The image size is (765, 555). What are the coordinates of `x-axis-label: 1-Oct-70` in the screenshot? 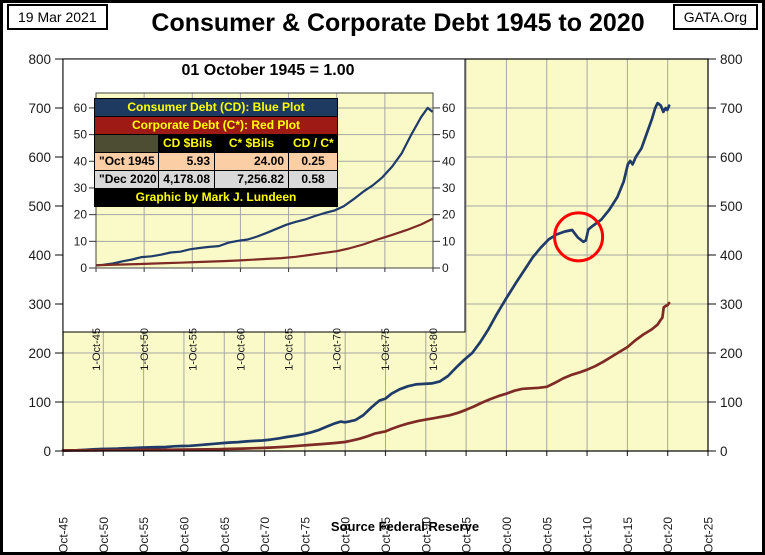 It's located at (265, 534).